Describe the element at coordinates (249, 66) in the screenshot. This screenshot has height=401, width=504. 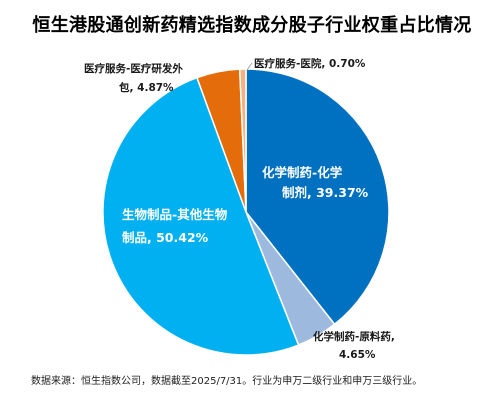
I see `leader-line-hospital` at that location.